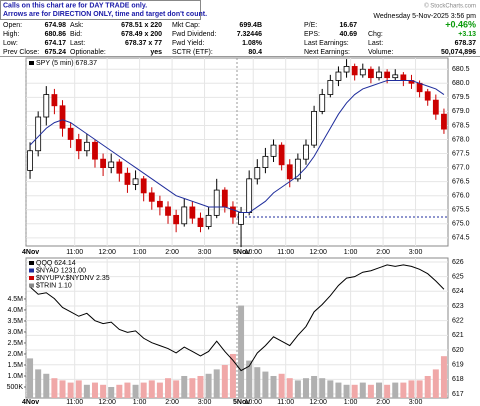 The height and width of the screenshot is (406, 480). What do you see at coordinates (467, 34) in the screenshot?
I see `field-value: +3.13` at bounding box center [467, 34].